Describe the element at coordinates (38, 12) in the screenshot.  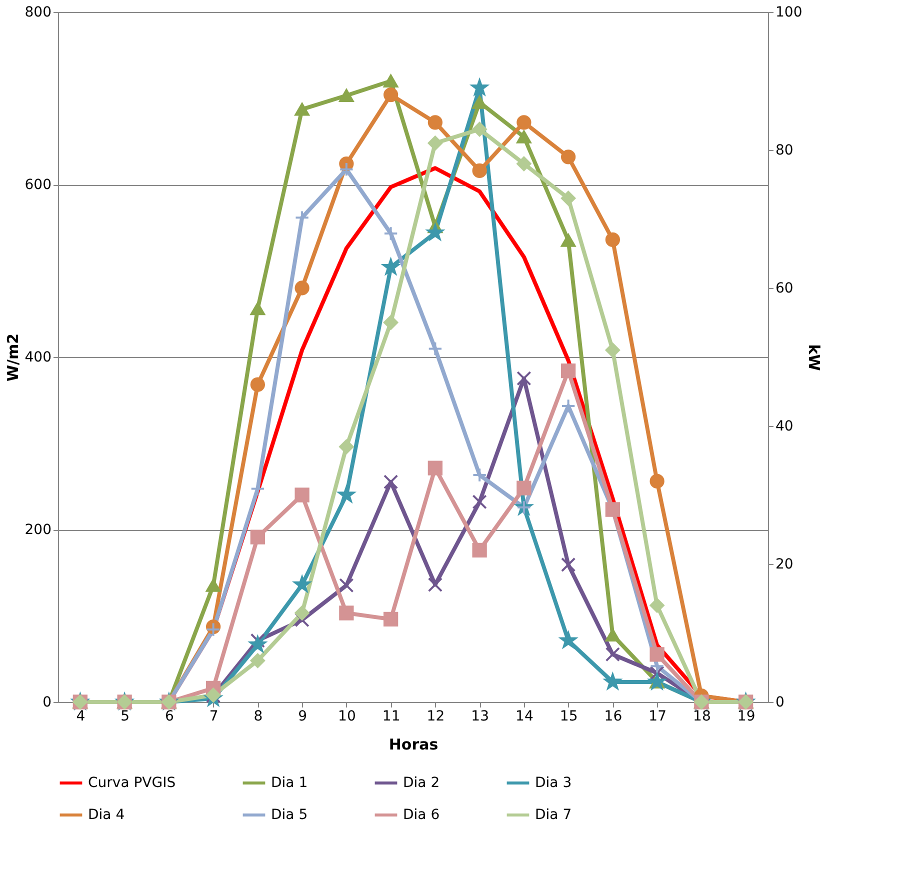
I see `y-tick-label: 800` at that location.